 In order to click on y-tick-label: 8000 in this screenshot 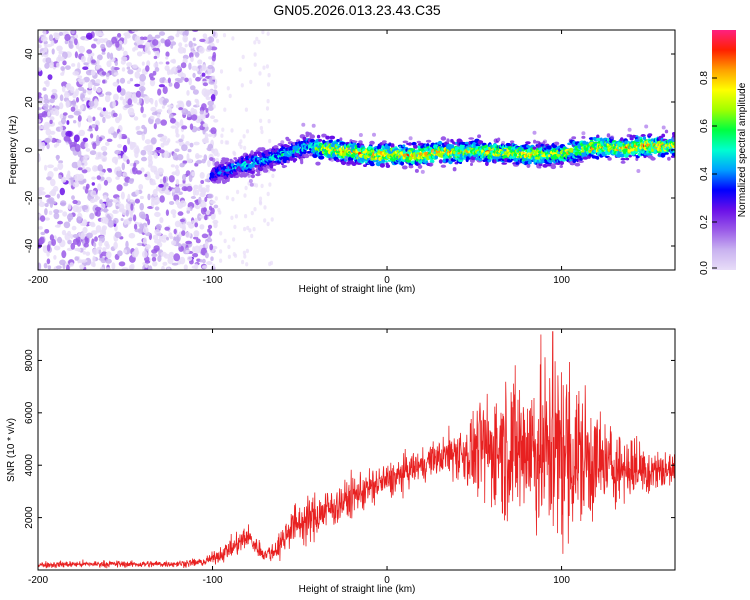, I will do `click(29, 360)`.